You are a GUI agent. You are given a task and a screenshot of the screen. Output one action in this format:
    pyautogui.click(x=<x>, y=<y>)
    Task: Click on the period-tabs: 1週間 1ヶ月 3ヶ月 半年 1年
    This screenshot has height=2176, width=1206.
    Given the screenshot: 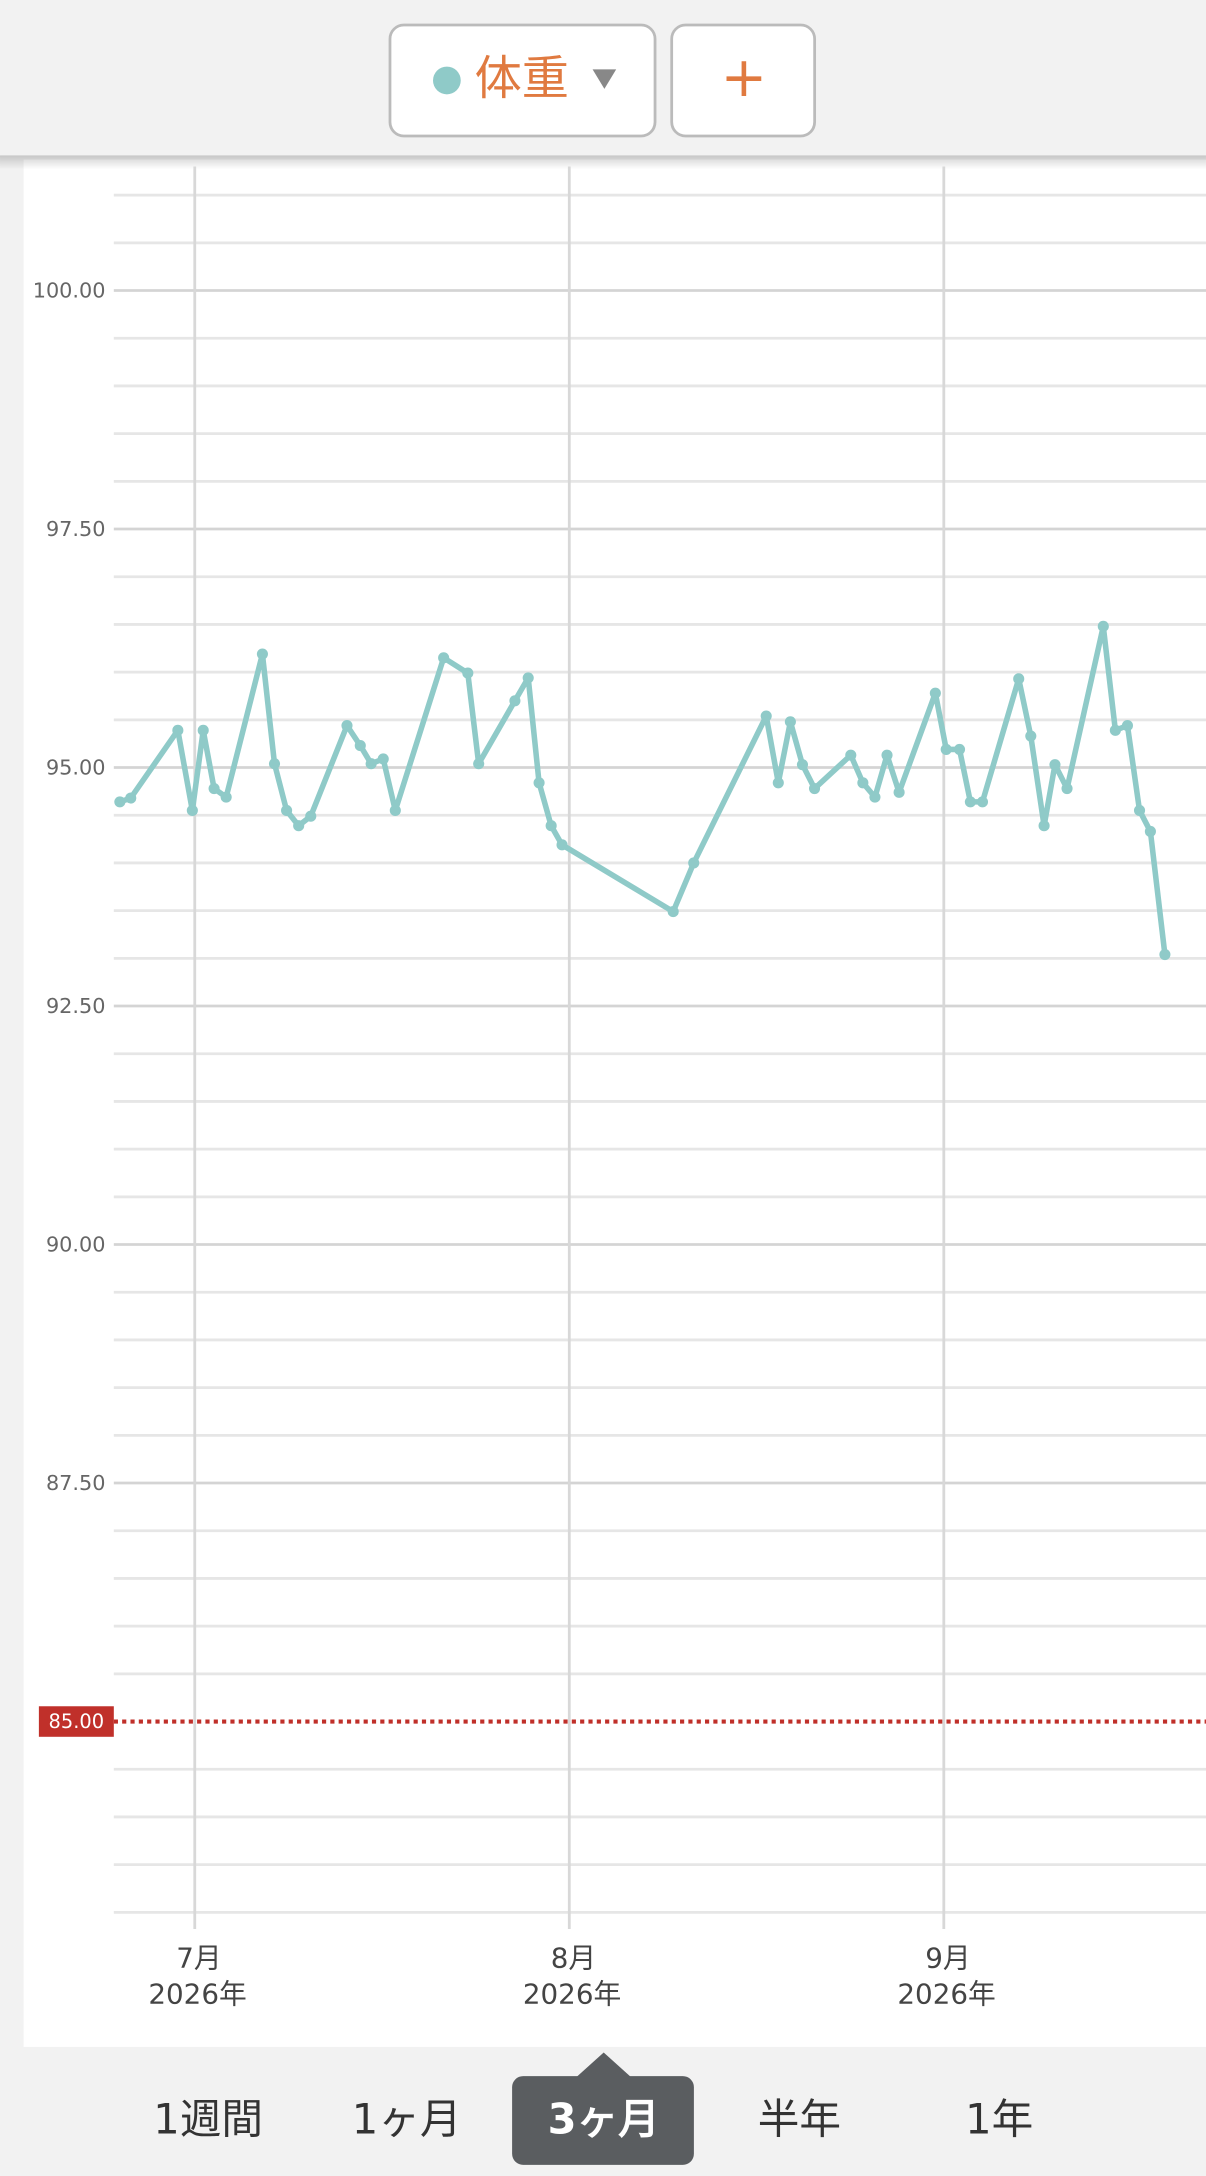 What is the action you would take?
    pyautogui.click(x=593, y=2108)
    